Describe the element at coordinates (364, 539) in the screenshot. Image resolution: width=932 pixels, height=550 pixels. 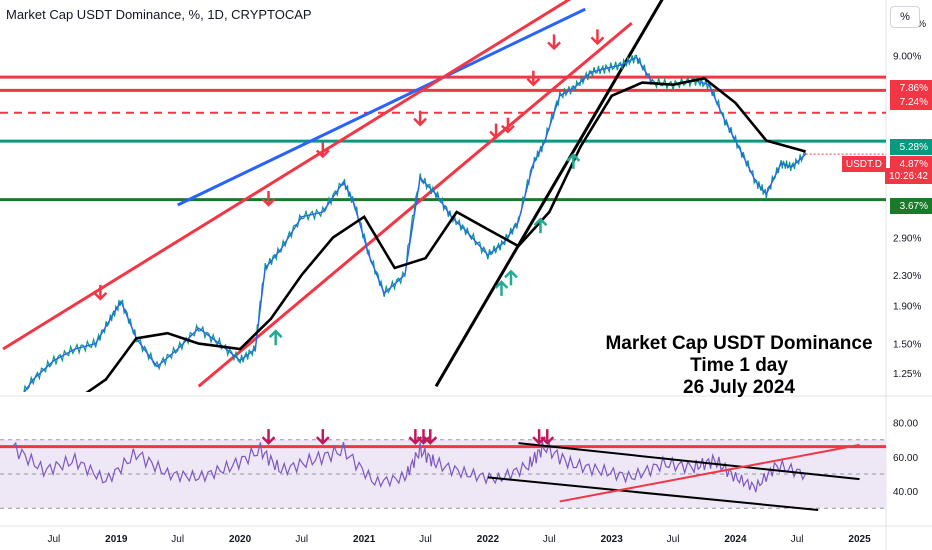
I see `time-tick-label: 2021` at that location.